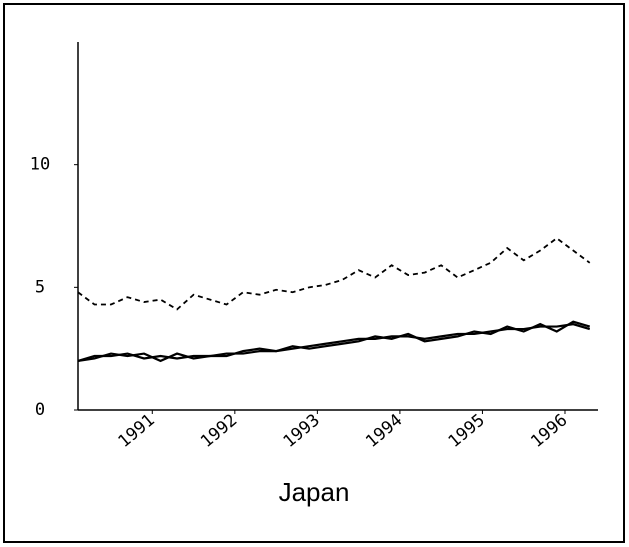 The width and height of the screenshot is (629, 547). Describe the element at coordinates (314, 492) in the screenshot. I see `chart-title: Japan` at that location.